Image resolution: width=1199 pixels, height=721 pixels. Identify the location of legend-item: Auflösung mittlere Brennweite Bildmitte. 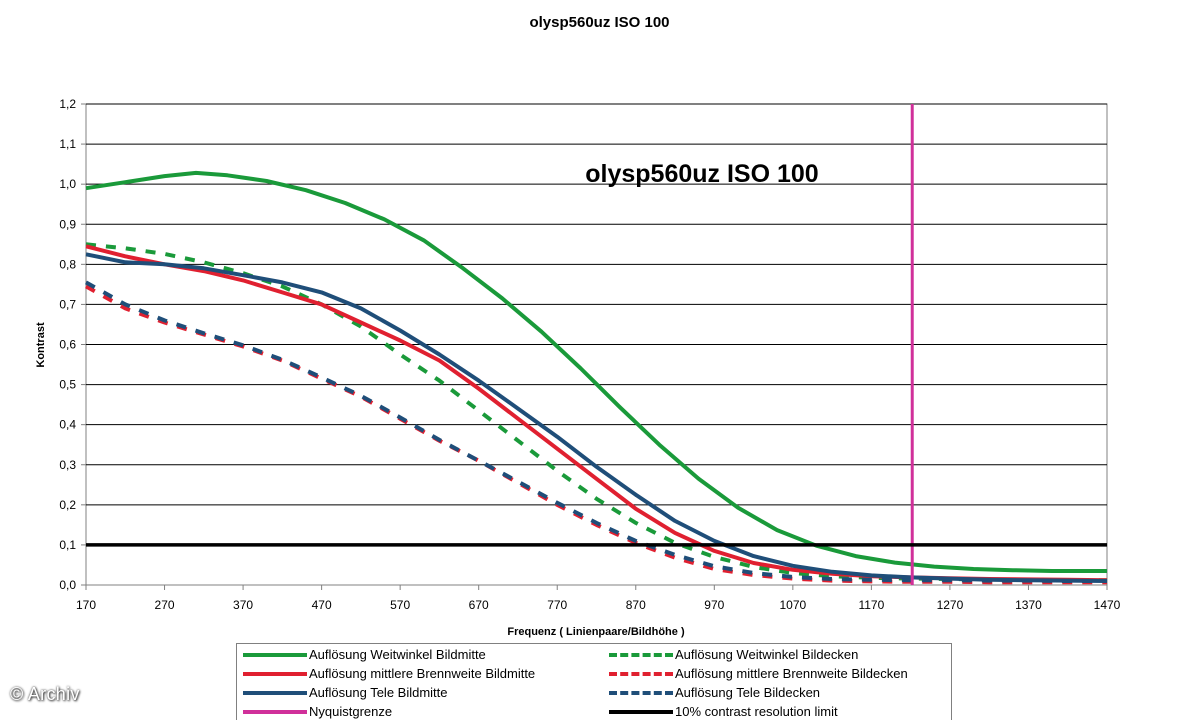
(389, 673).